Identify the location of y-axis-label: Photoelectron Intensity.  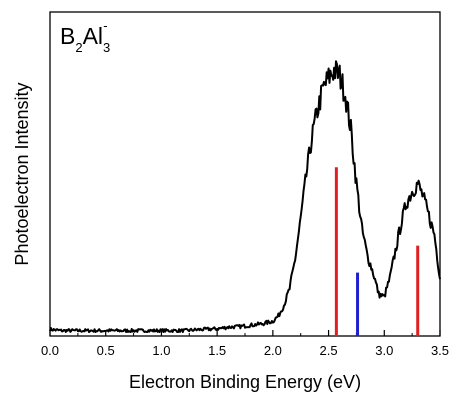
(22, 173).